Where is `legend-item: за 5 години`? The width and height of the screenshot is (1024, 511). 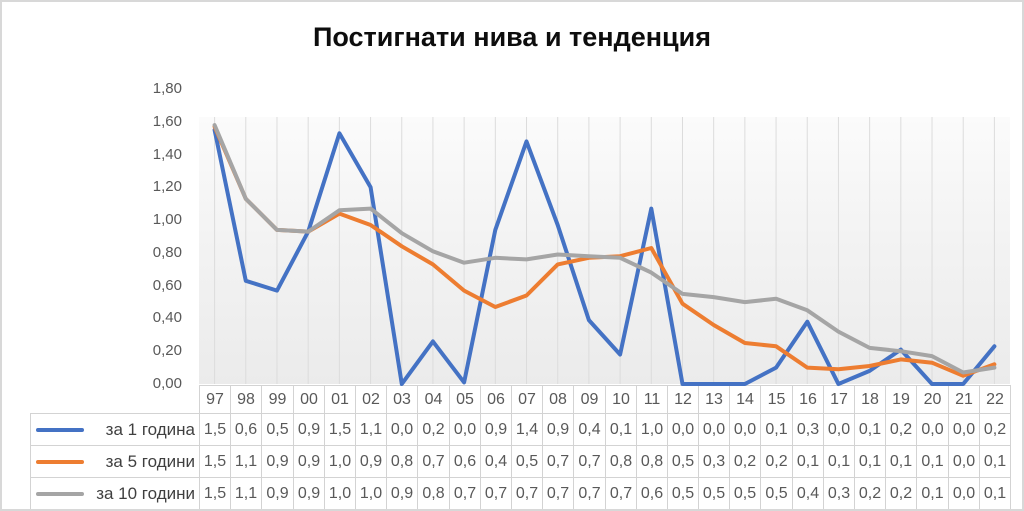 legend-item: за 5 години is located at coordinates (115, 461).